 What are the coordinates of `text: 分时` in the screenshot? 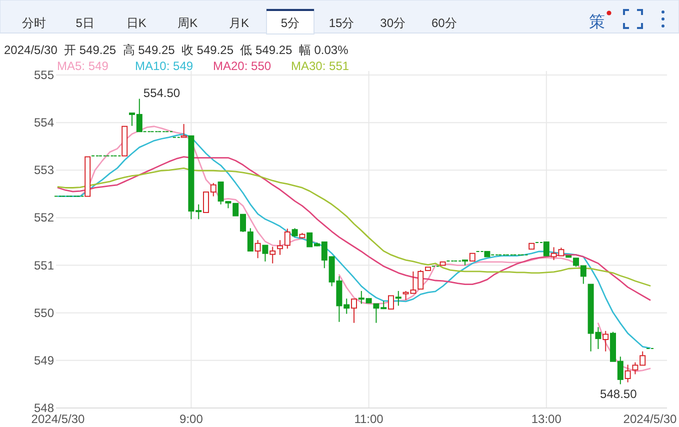 It's located at (34, 23).